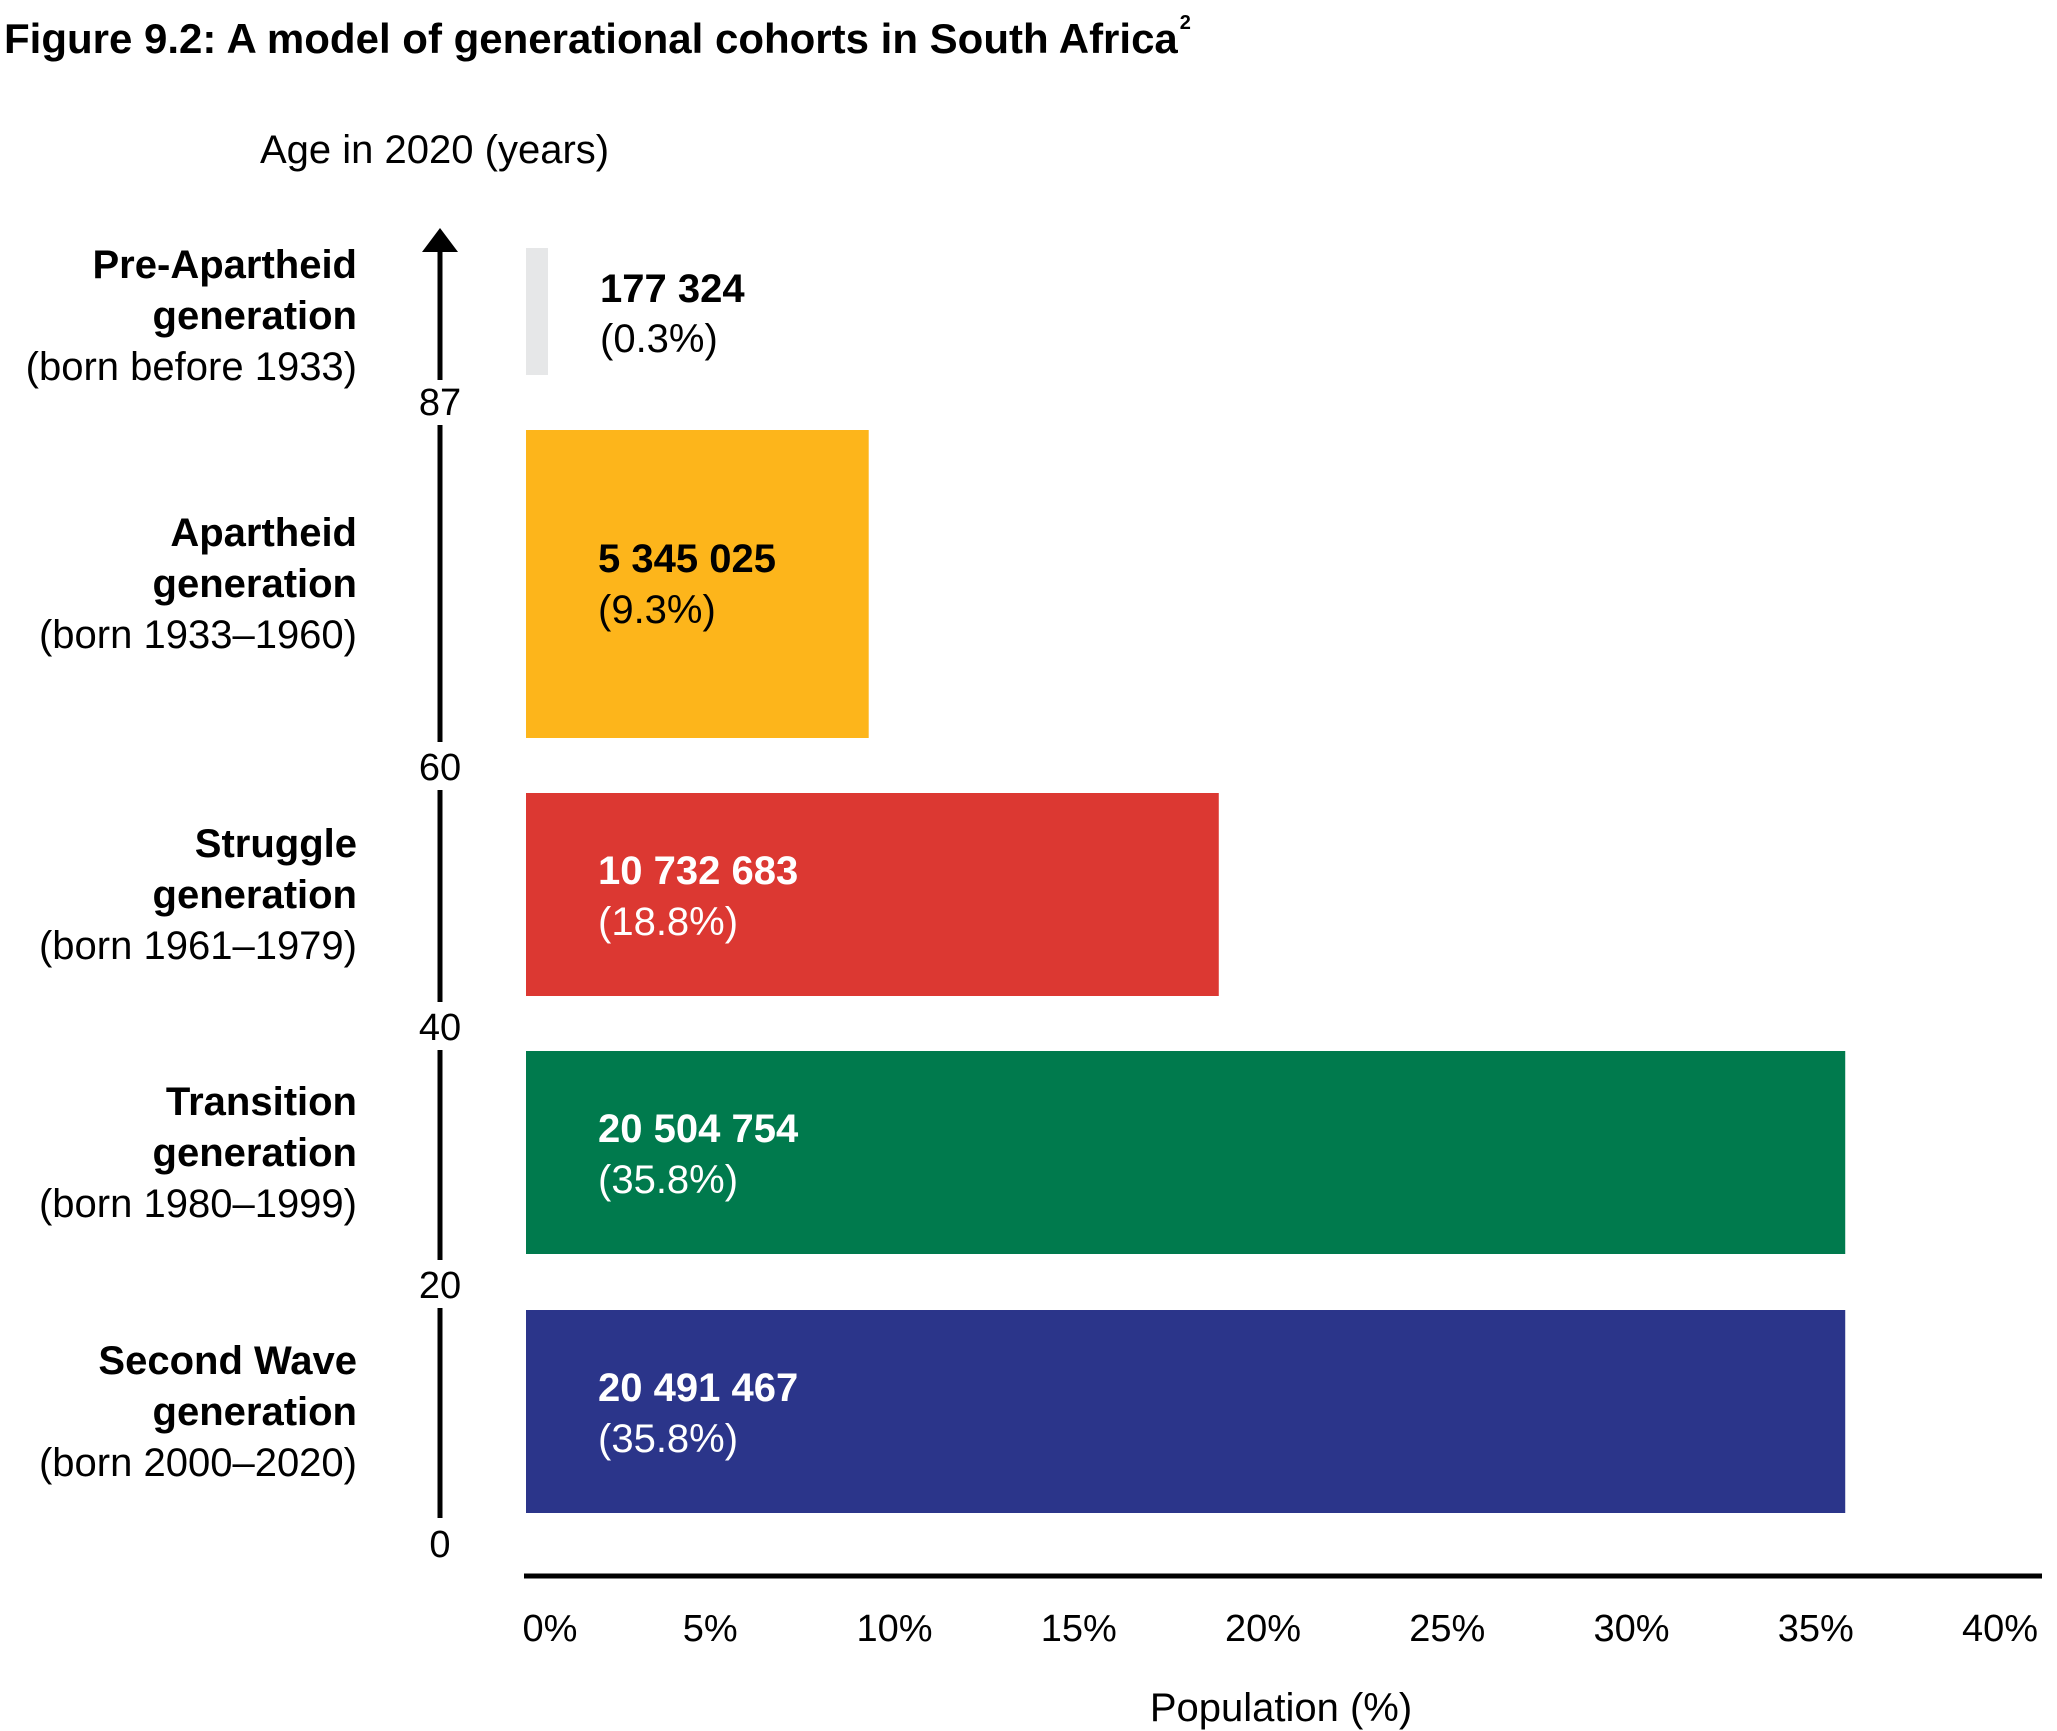  Describe the element at coordinates (710, 1629) in the screenshot. I see `x-tick-label: 5%` at that location.